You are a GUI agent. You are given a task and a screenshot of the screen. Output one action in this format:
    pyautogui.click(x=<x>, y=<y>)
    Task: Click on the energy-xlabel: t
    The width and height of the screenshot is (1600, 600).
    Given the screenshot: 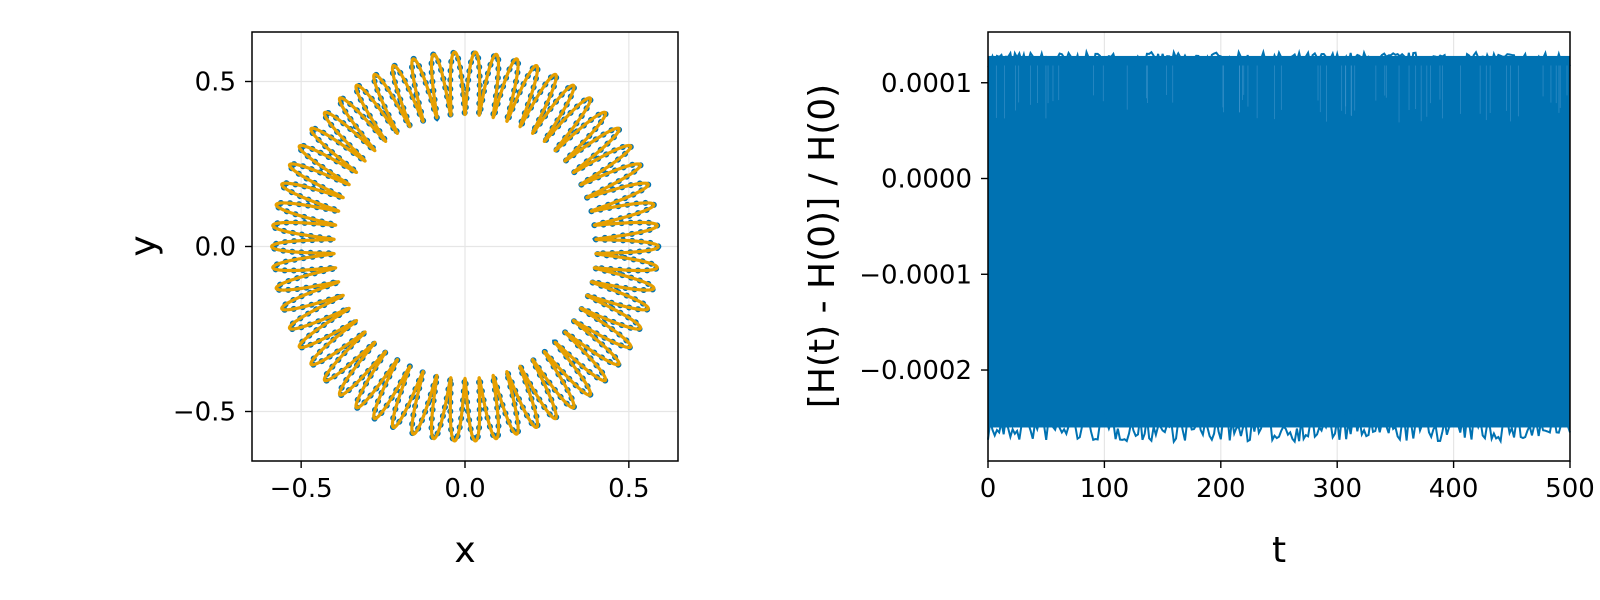 What is the action you would take?
    pyautogui.click(x=1279, y=550)
    